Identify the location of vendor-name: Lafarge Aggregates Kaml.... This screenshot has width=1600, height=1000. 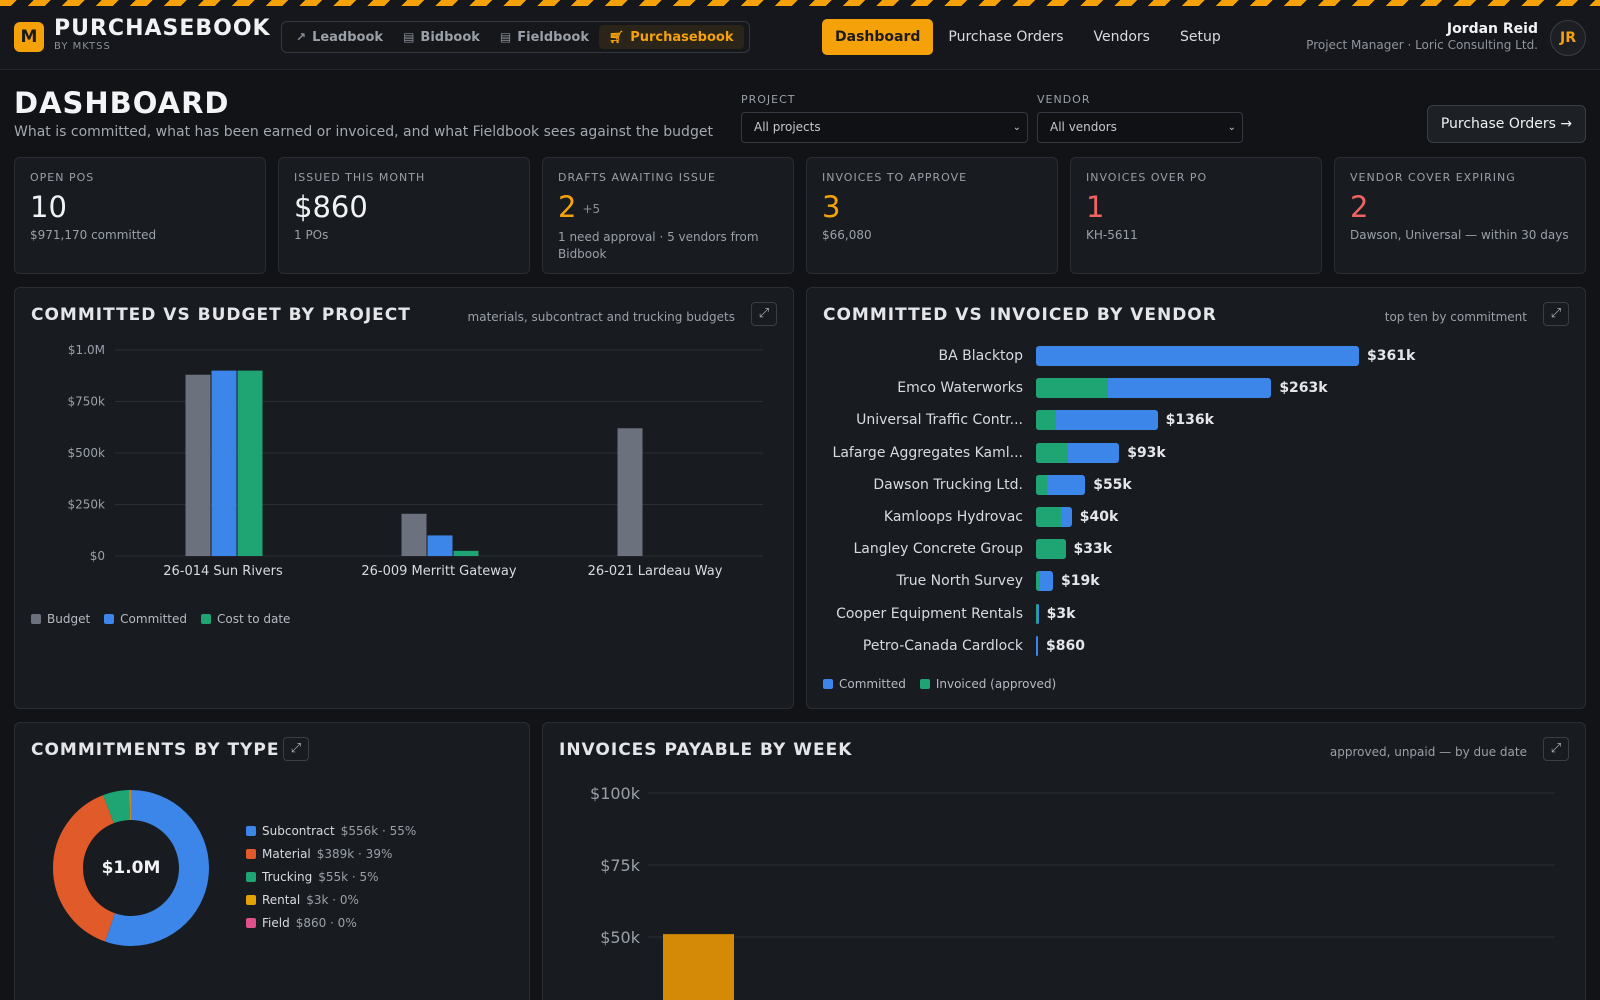
(927, 452).